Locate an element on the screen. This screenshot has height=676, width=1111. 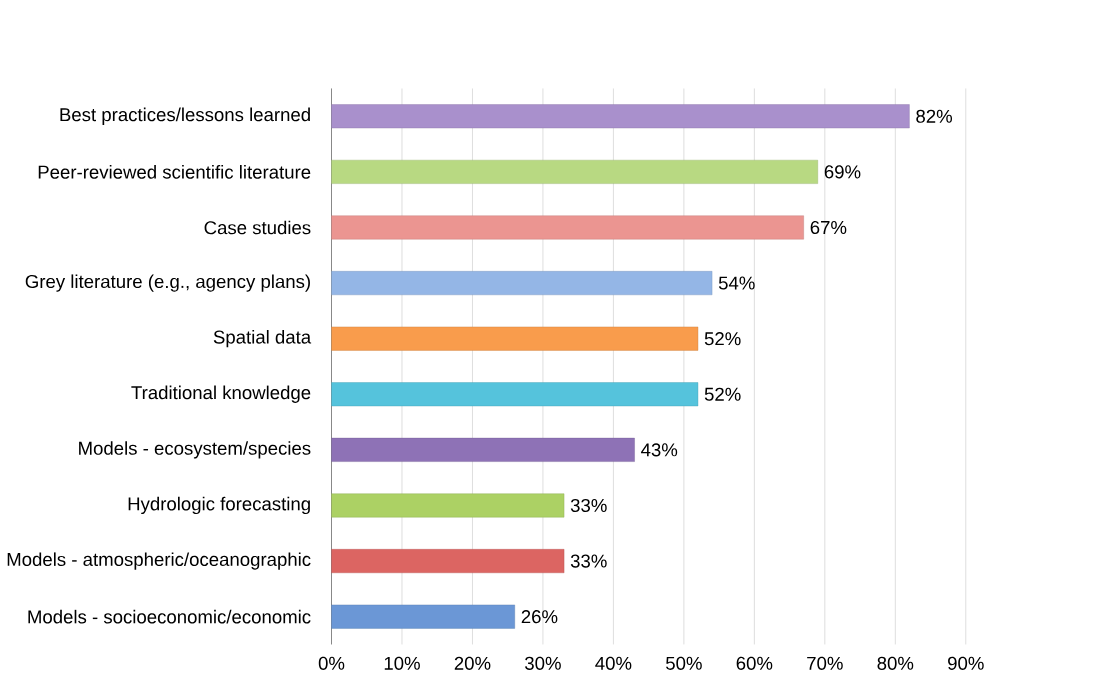
y-tick-label: Peer-reviewed scientific literature is located at coordinates (174, 172).